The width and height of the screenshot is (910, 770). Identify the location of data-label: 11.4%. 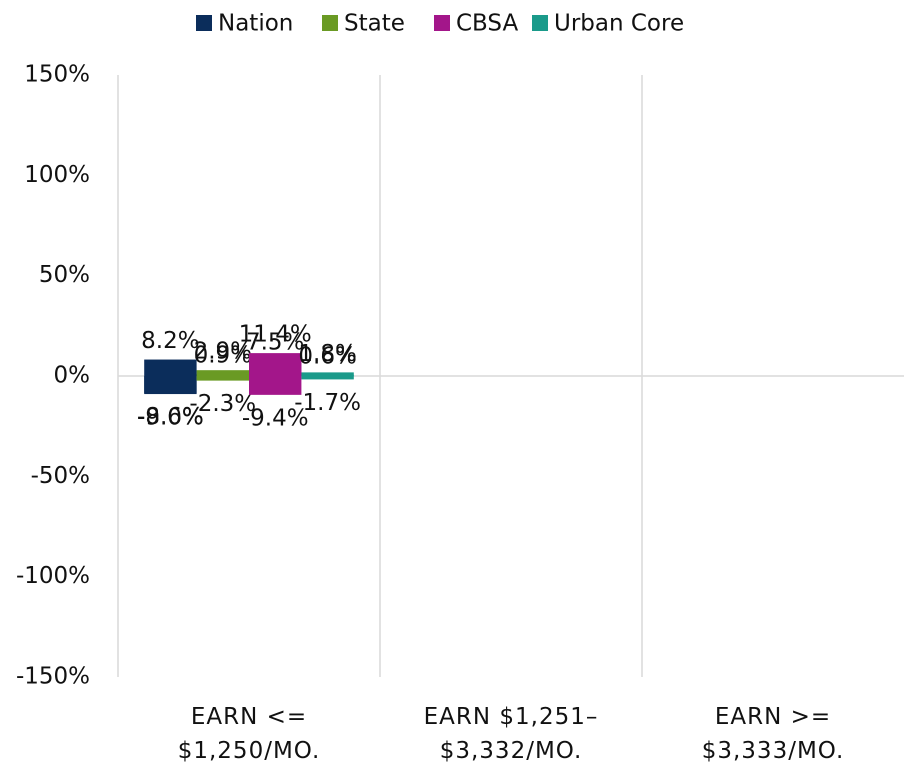
(275, 335).